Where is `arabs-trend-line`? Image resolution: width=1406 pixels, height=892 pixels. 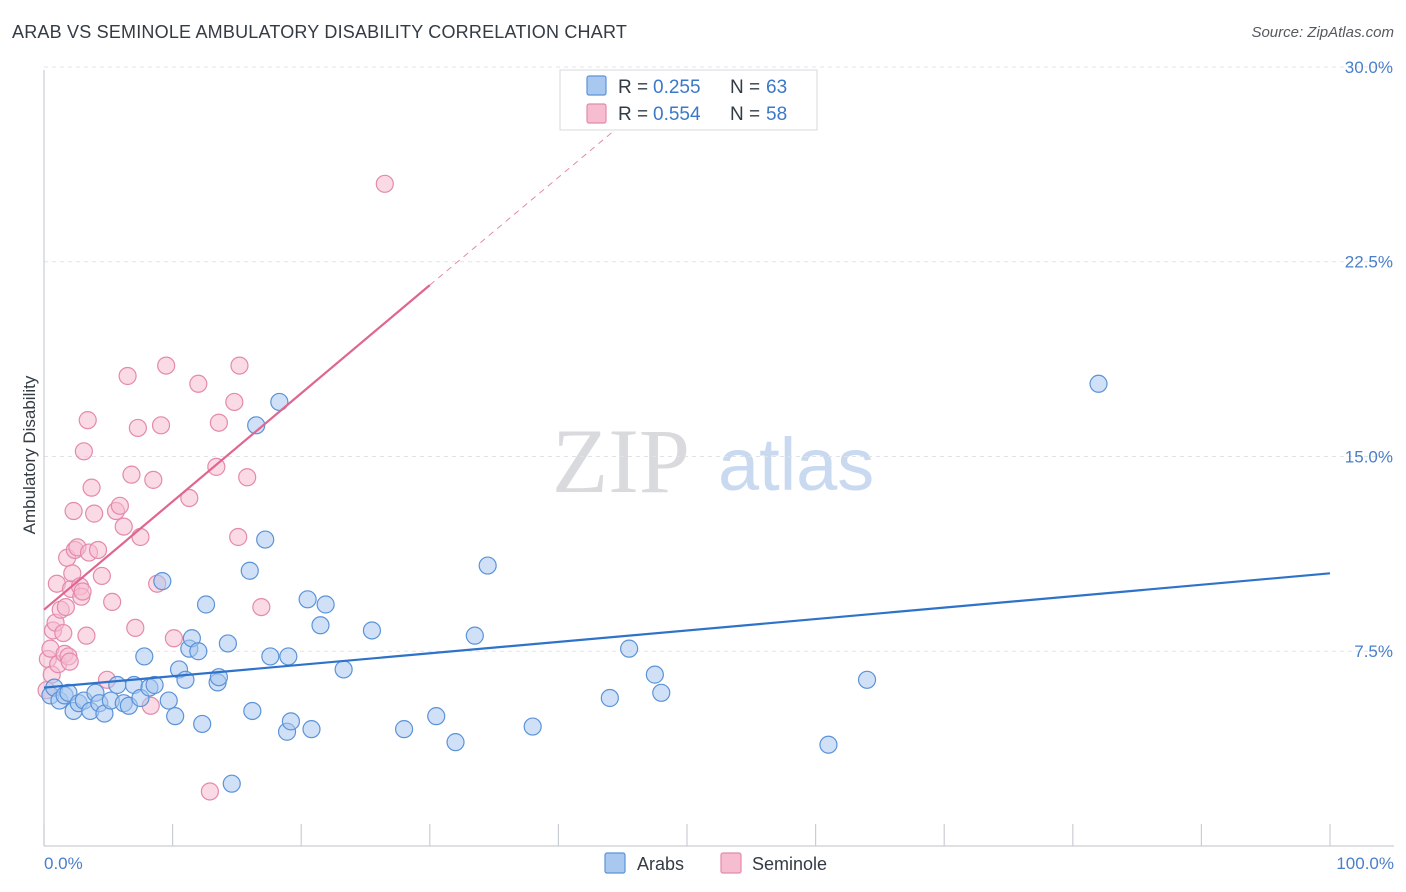 arabs-trend-line is located at coordinates (687, 630).